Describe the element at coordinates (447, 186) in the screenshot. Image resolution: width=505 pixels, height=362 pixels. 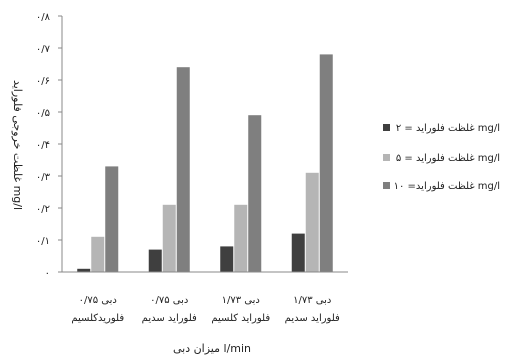
I see `legend-entry: غلظت فلوراید= ۱۰ mg/l` at that location.